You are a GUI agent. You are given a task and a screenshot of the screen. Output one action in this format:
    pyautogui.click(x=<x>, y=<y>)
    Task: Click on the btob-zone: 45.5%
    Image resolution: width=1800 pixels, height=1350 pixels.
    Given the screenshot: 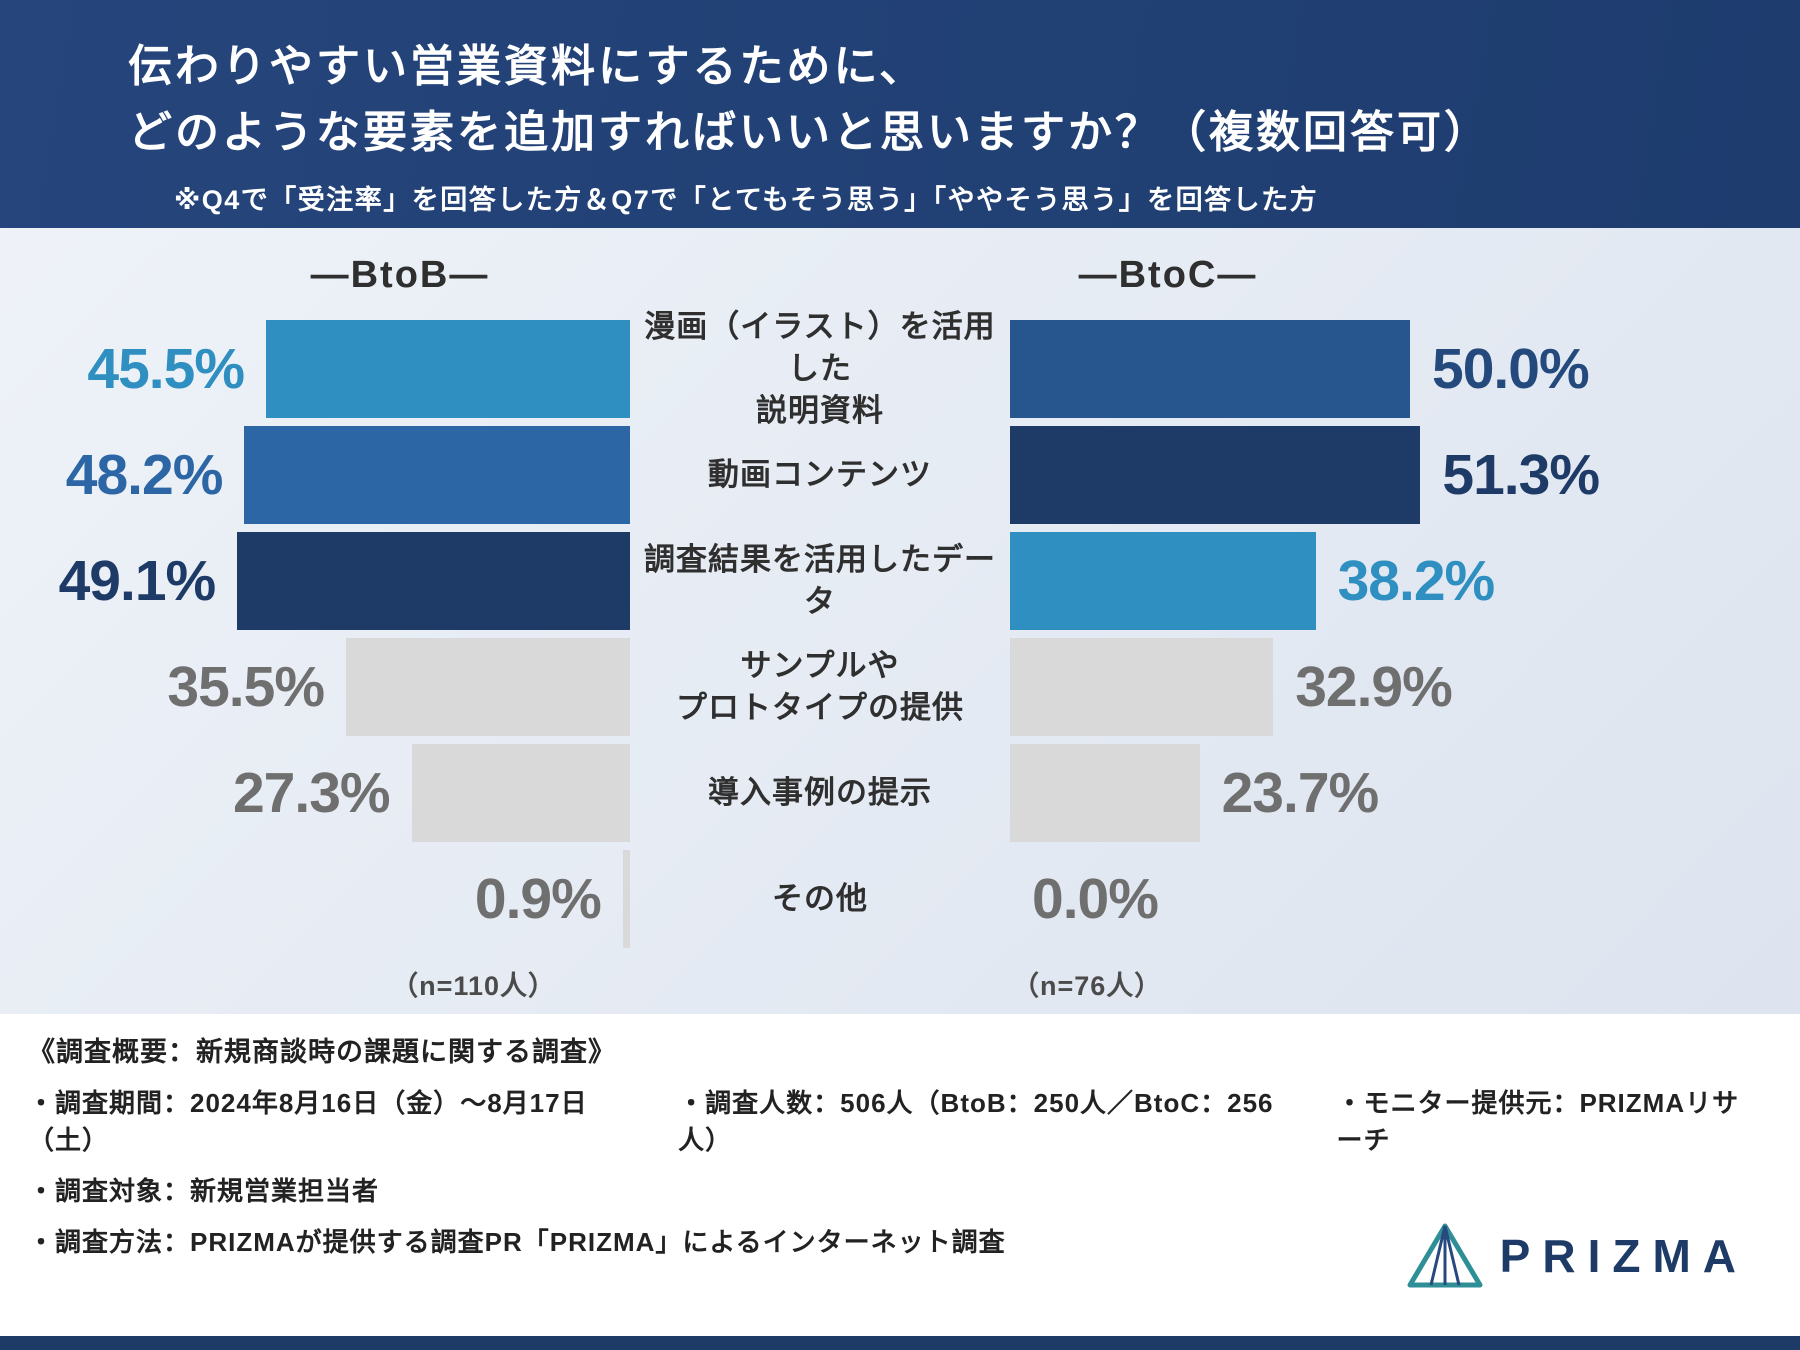 What is the action you would take?
    pyautogui.click(x=315, y=369)
    